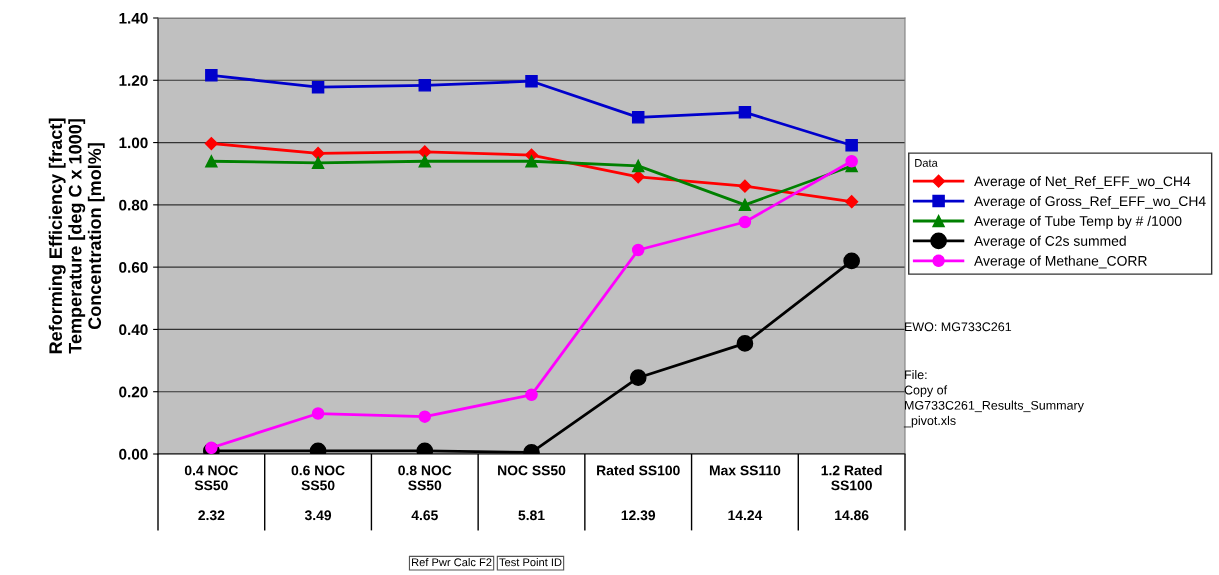 This screenshot has height=575, width=1219. What do you see at coordinates (638, 493) in the screenshot?
I see `category-label: Rated SS100 12.39` at bounding box center [638, 493].